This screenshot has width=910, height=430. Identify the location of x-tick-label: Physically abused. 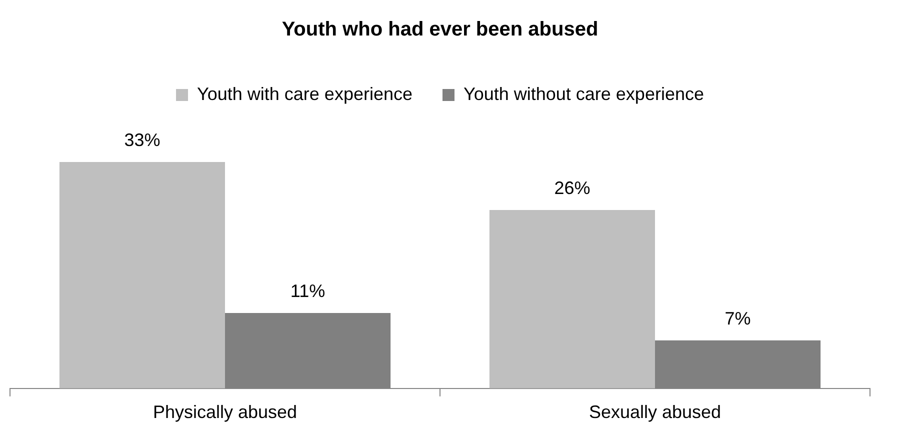
(225, 412).